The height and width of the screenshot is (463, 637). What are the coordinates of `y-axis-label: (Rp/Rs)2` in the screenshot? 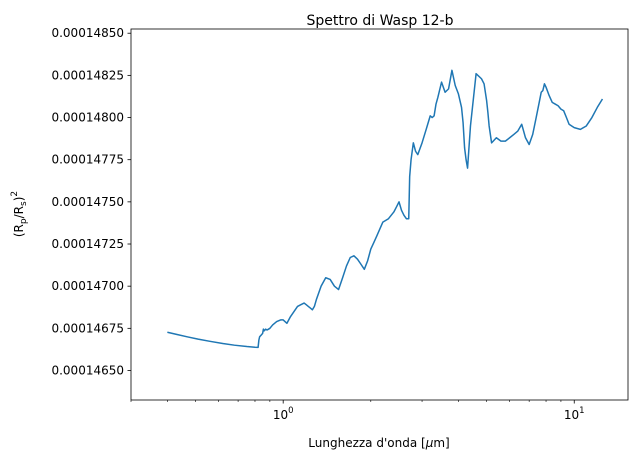 It's located at (19, 214).